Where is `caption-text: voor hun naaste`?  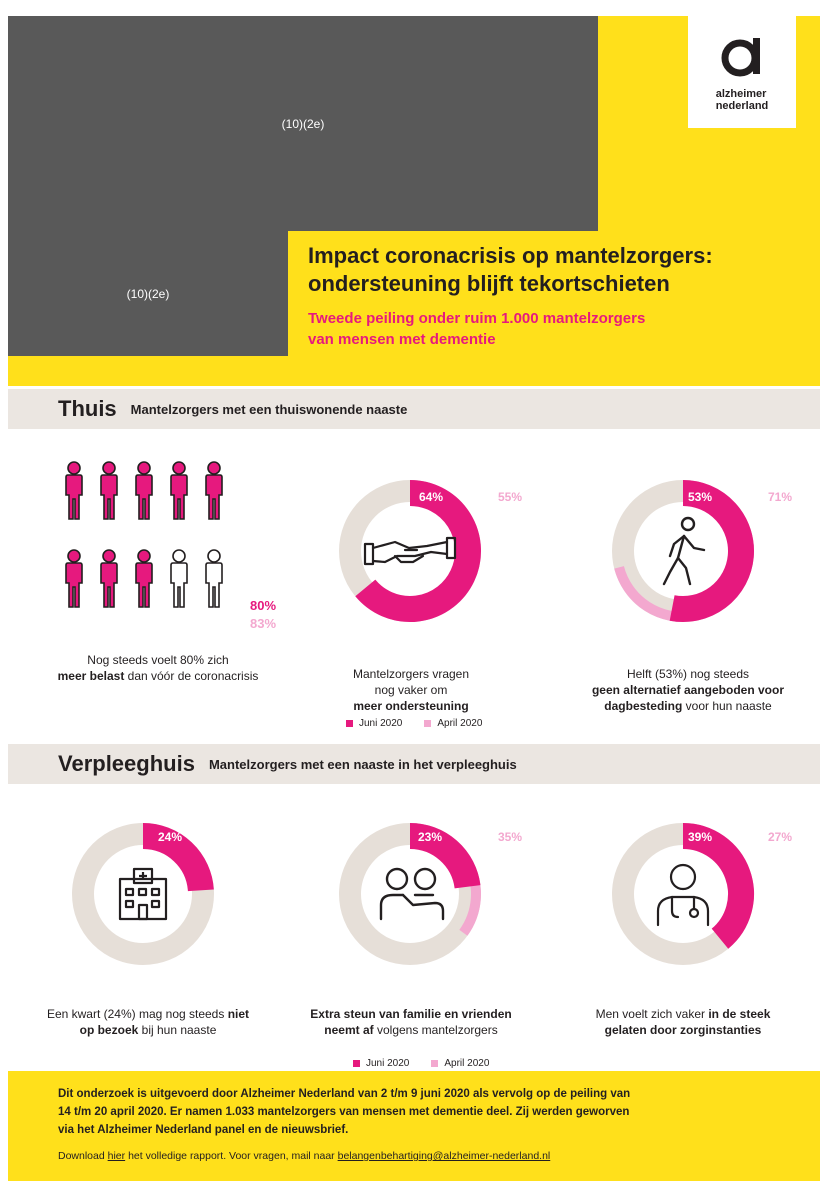
caption-text: voor hun naaste is located at coordinates (728, 706).